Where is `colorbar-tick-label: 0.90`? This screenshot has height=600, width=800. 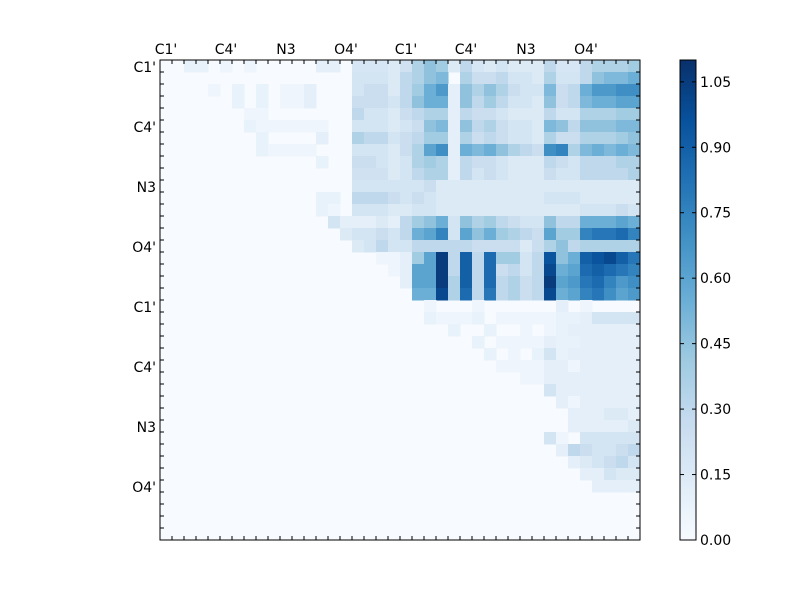
colorbar-tick-label: 0.90 is located at coordinates (715, 148).